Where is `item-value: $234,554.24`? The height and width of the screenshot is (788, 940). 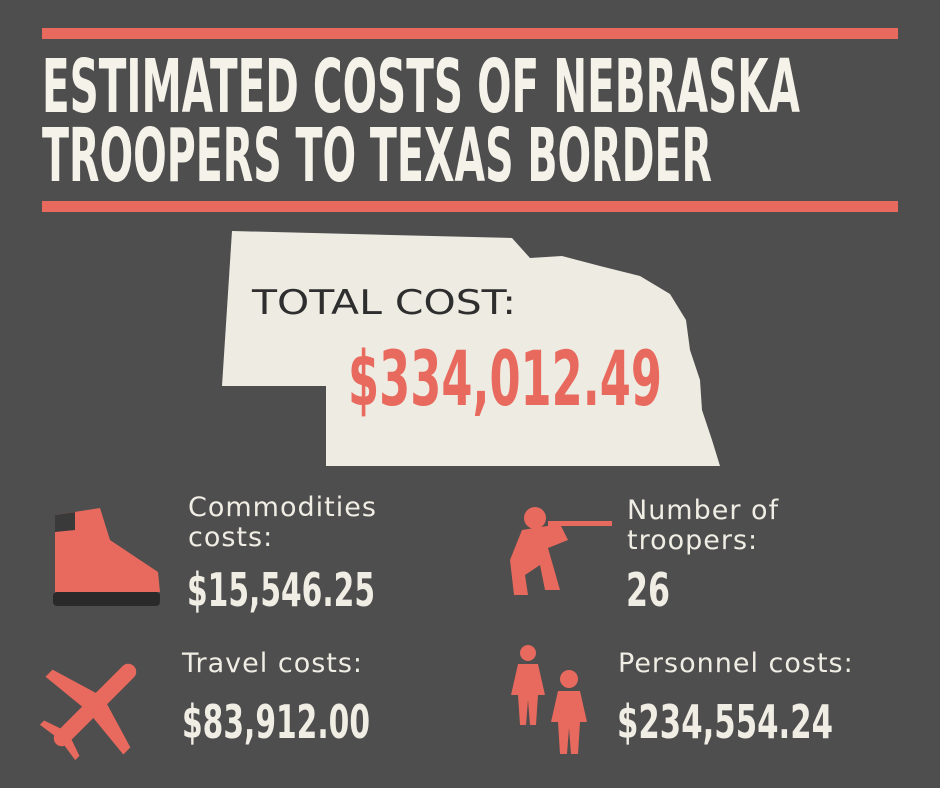 item-value: $234,554.24 is located at coordinates (725, 722).